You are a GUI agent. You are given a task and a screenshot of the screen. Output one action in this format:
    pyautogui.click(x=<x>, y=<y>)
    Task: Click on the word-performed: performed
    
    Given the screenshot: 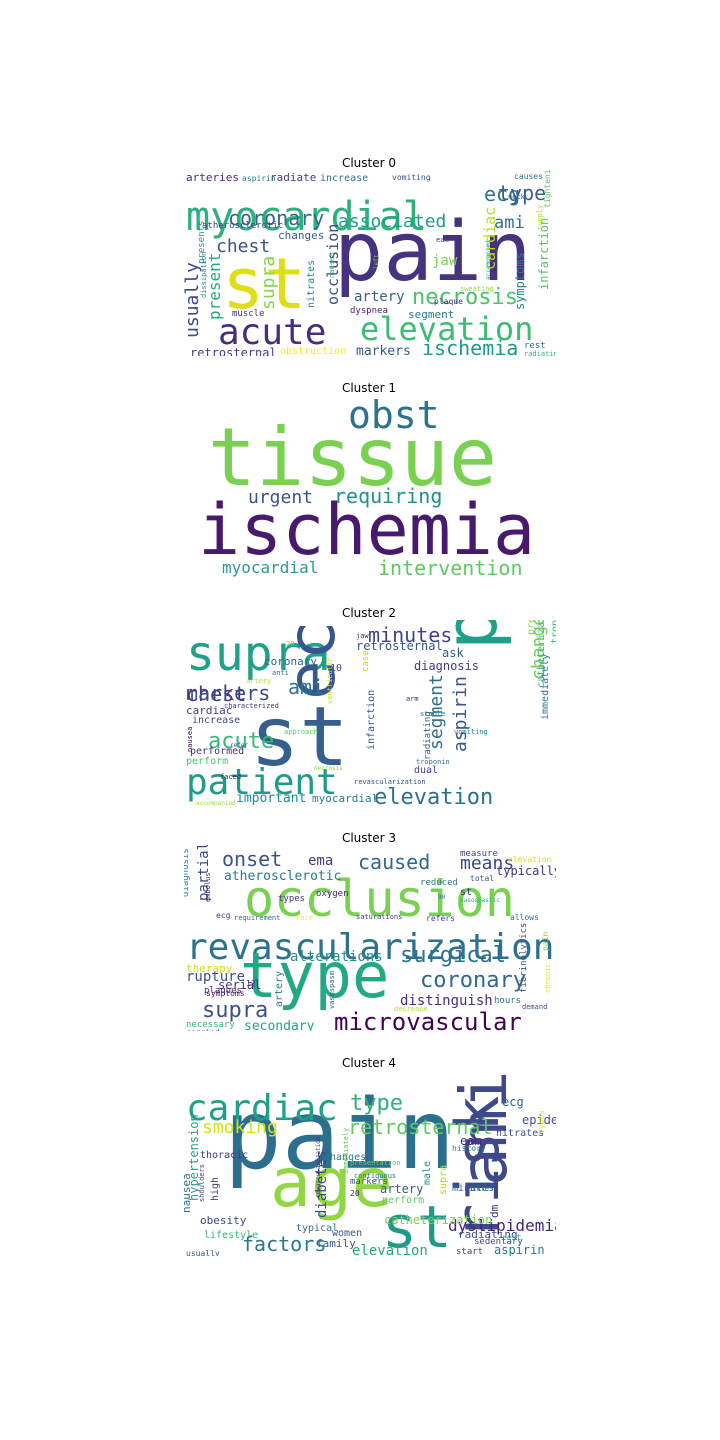 What is the action you would take?
    pyautogui.click(x=217, y=751)
    